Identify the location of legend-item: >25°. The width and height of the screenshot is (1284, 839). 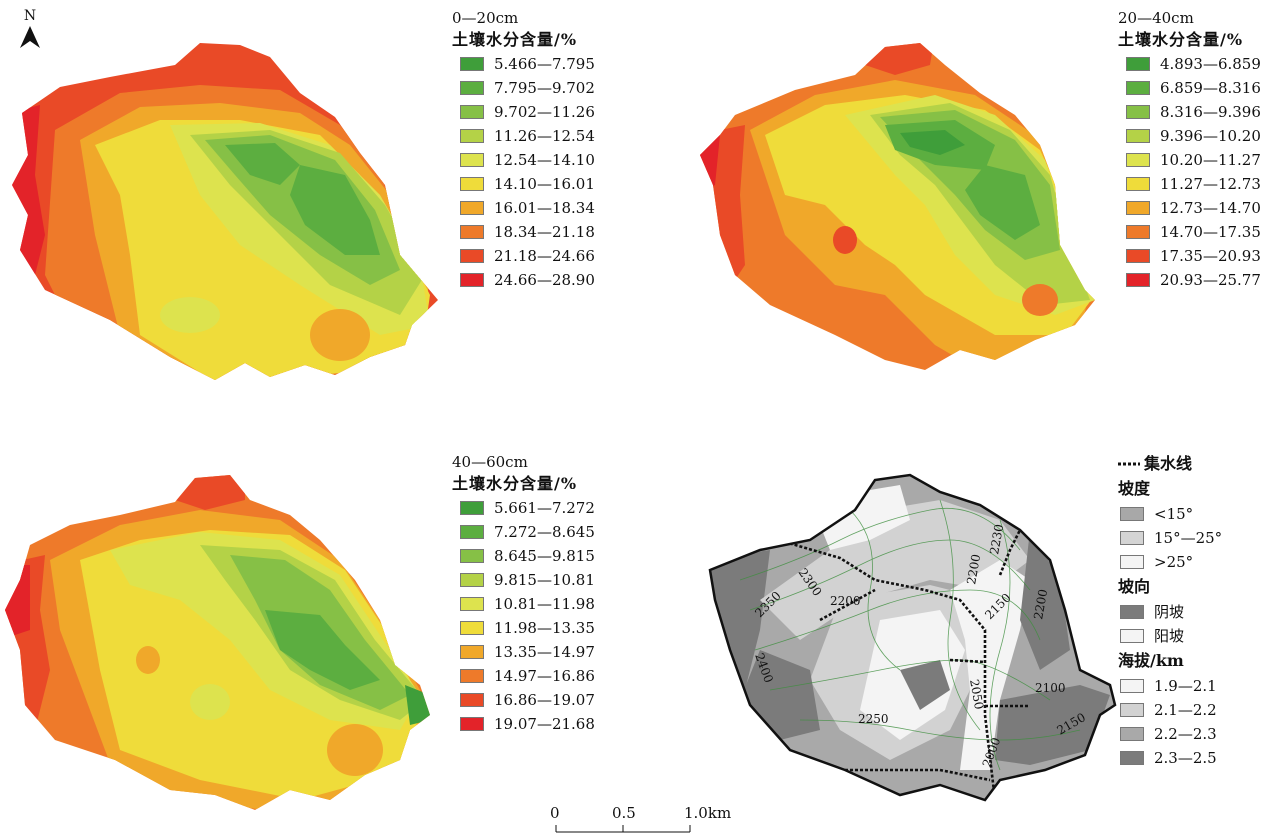
(1170, 562).